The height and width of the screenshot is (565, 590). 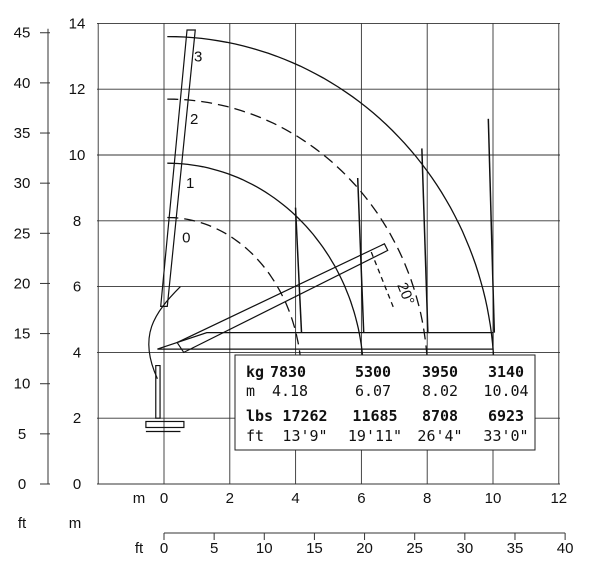 What do you see at coordinates (493, 498) in the screenshot?
I see `meter-axis-tick: 10` at bounding box center [493, 498].